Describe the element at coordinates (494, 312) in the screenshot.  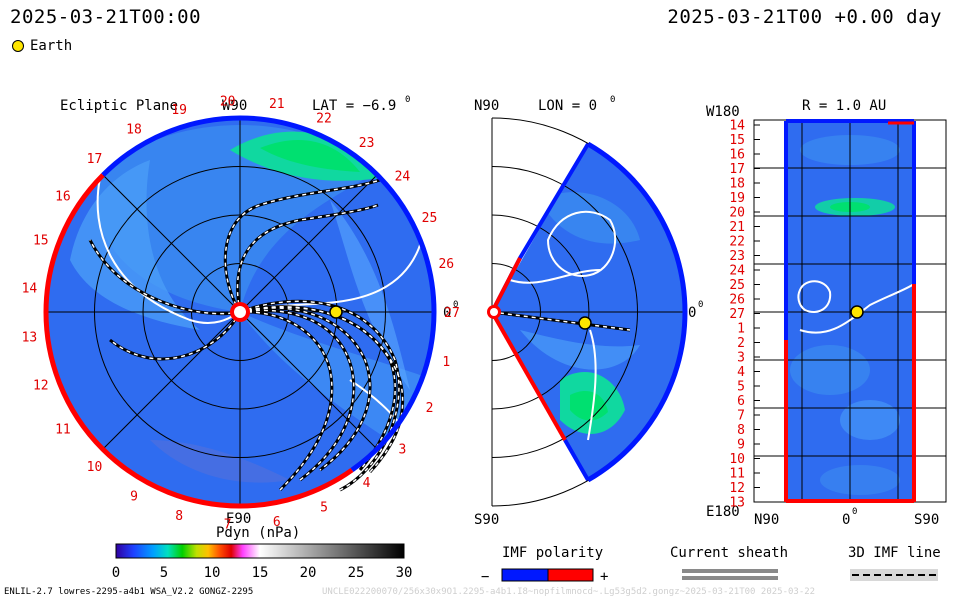
I see `meridional-sun-inner` at that location.